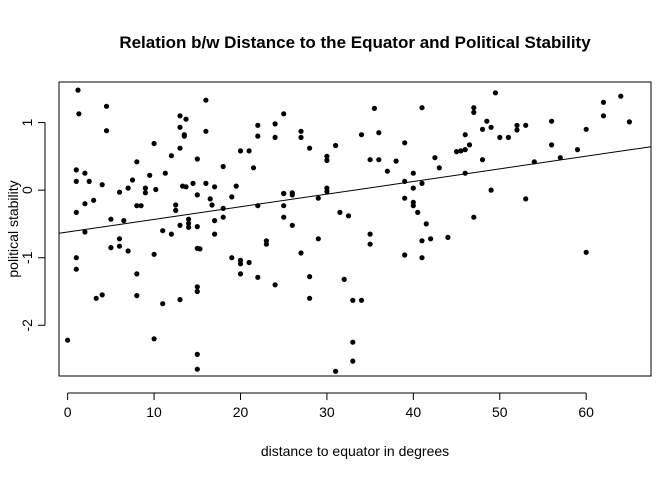 This screenshot has height=480, width=672. I want to click on y-tick-label: -1, so click(27, 257).